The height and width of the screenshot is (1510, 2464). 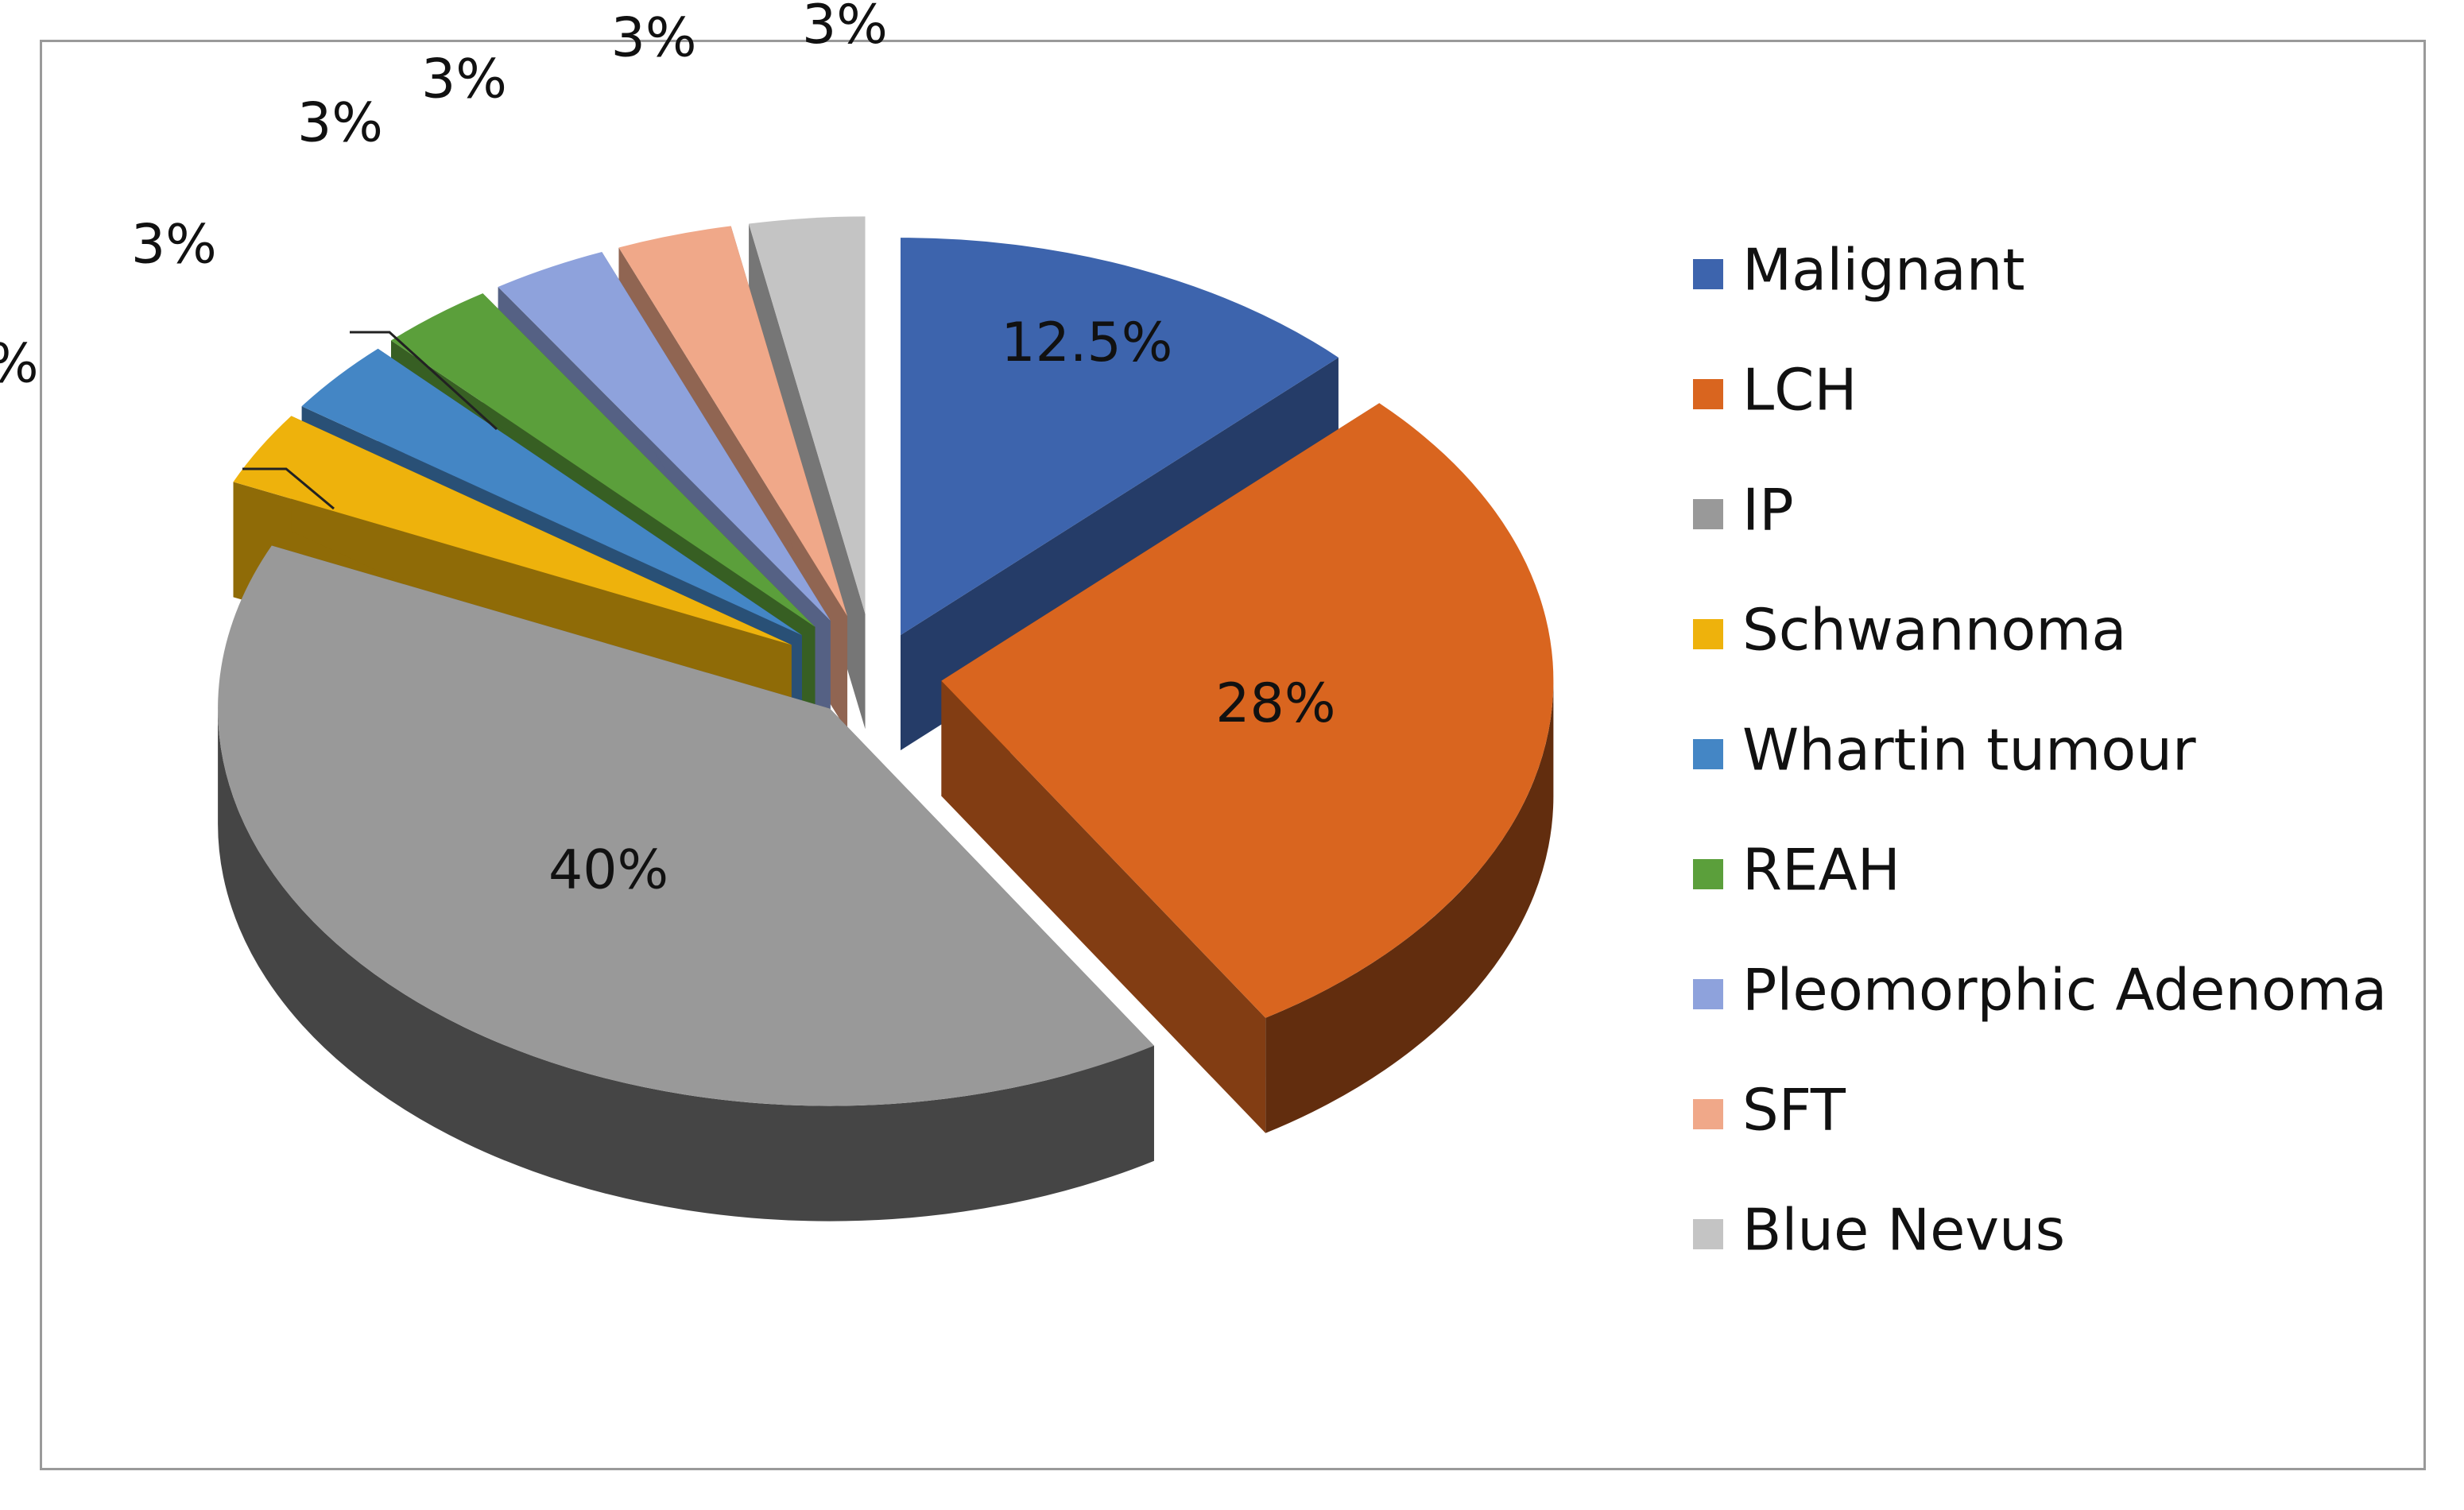 What do you see at coordinates (1903, 1230) in the screenshot?
I see `legend-label: Blue Nevus` at bounding box center [1903, 1230].